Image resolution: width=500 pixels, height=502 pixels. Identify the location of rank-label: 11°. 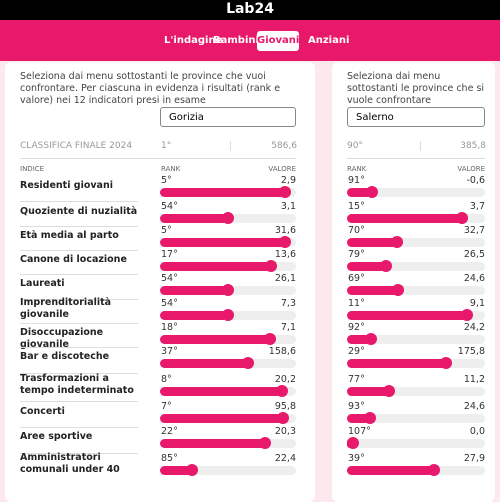
(356, 303).